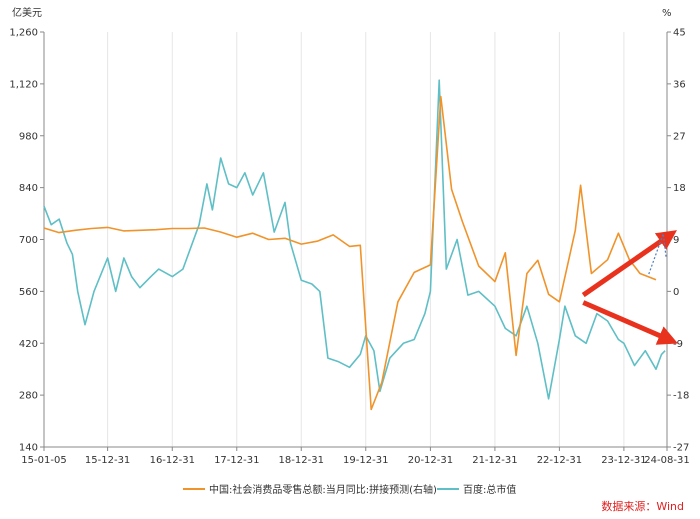 Image resolution: width=700 pixels, height=519 pixels. I want to click on x-tick-label: 19-12-31, so click(365, 460).